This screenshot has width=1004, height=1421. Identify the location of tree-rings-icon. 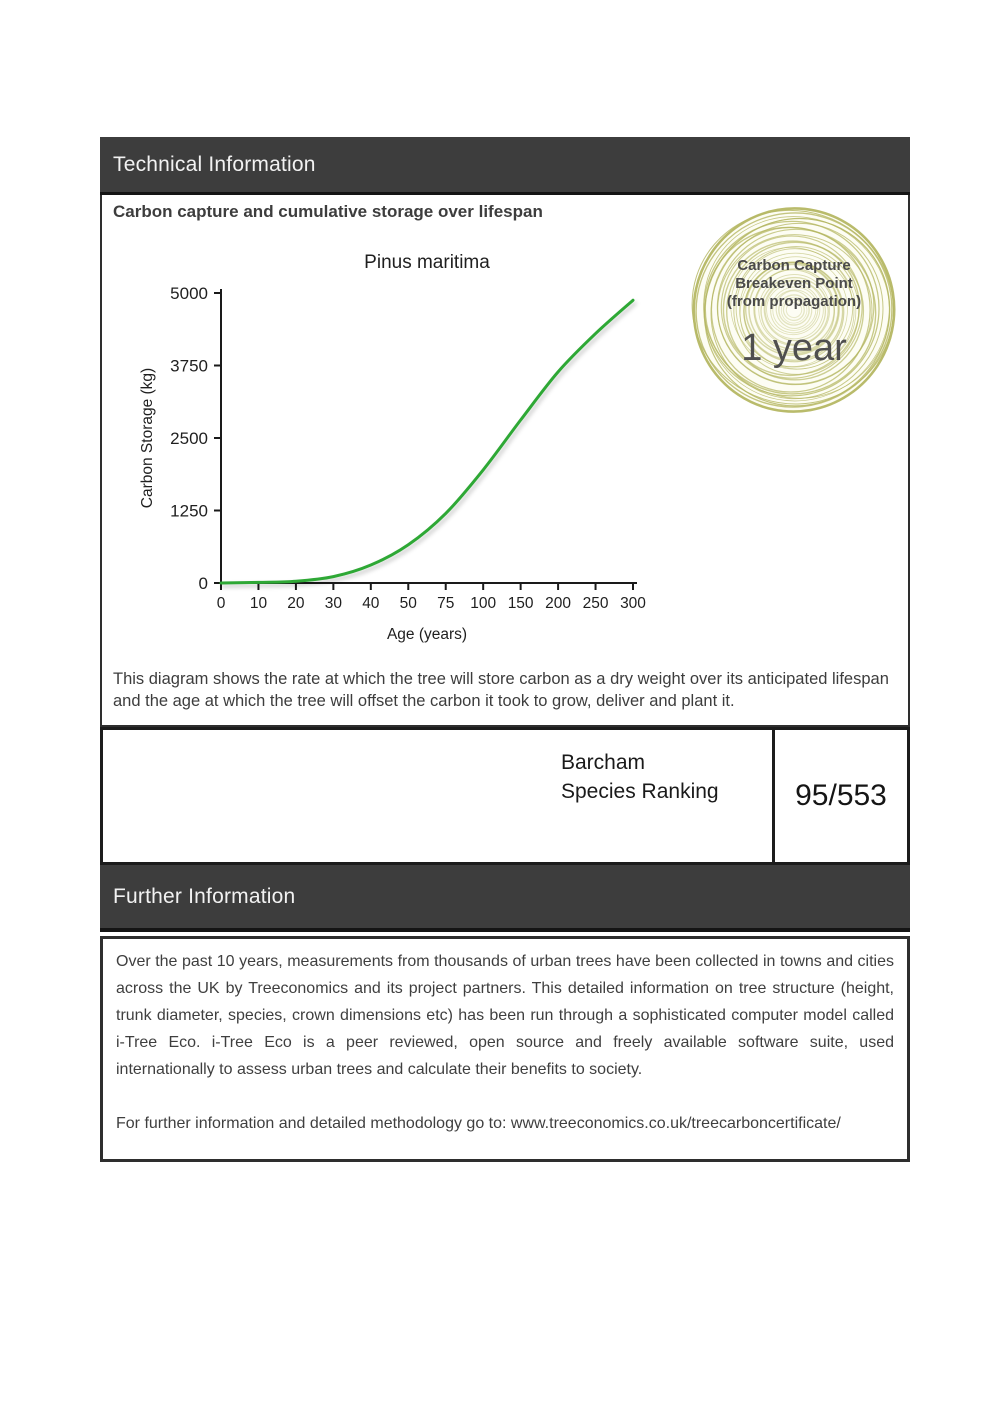
(793, 310).